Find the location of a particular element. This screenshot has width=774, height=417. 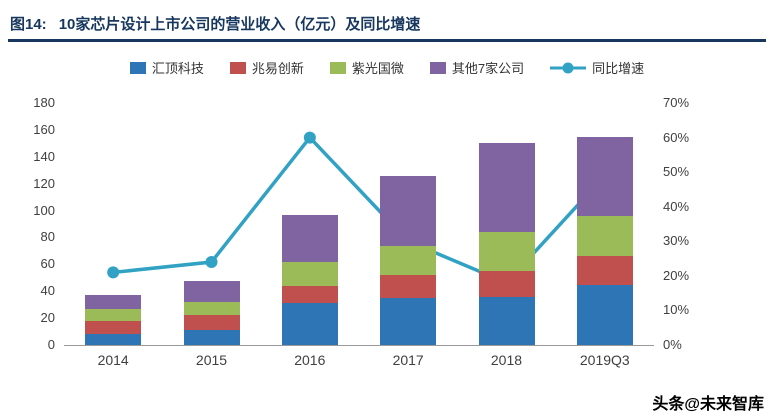

left-axis-tick: 40 is located at coordinates (47, 291).